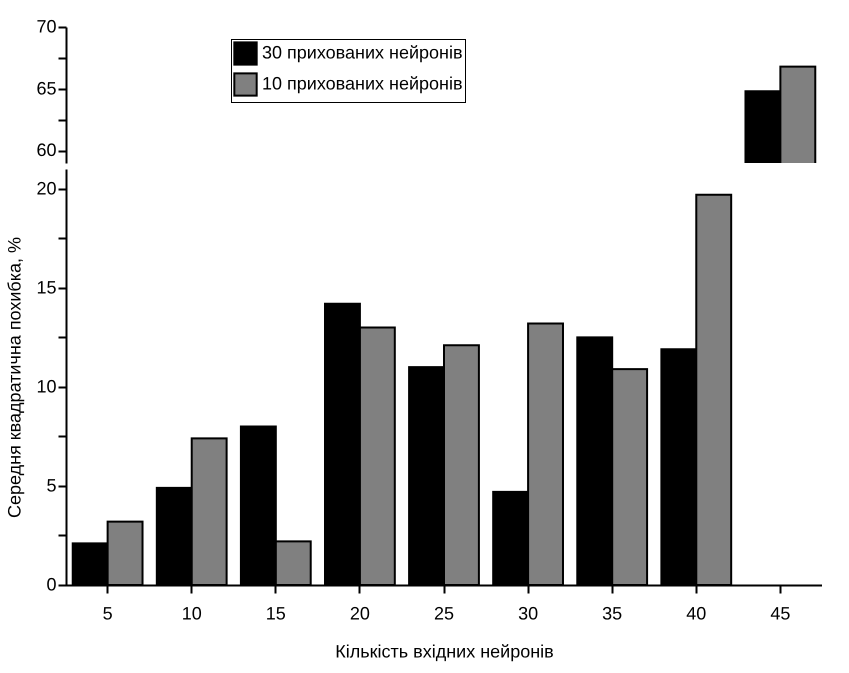 The width and height of the screenshot is (849, 673). What do you see at coordinates (362, 52) in the screenshot?
I see `legend-label: 30 прихованих нейронів` at bounding box center [362, 52].